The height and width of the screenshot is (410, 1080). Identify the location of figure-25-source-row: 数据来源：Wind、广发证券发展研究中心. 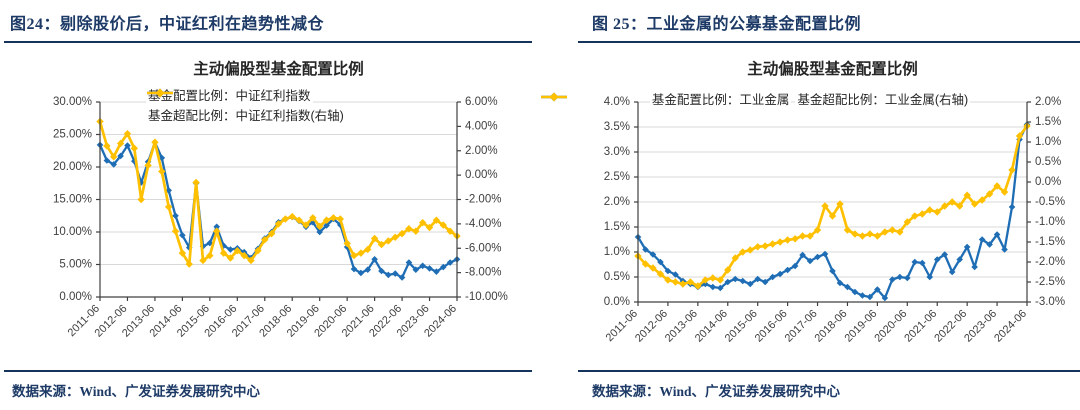
(829, 388).